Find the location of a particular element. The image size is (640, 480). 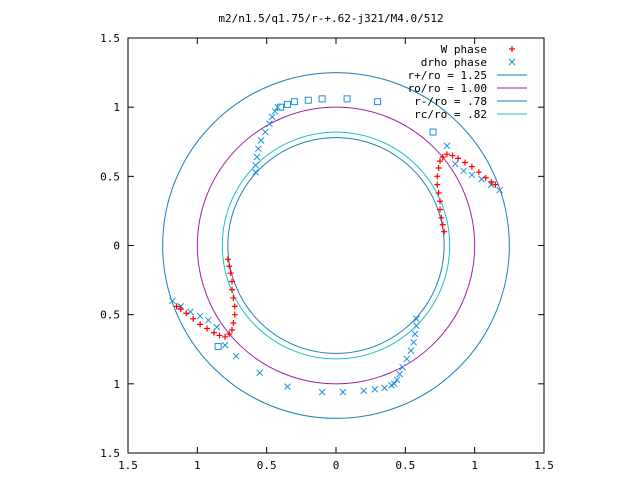

legend-label: drho phase is located at coordinates (454, 62).